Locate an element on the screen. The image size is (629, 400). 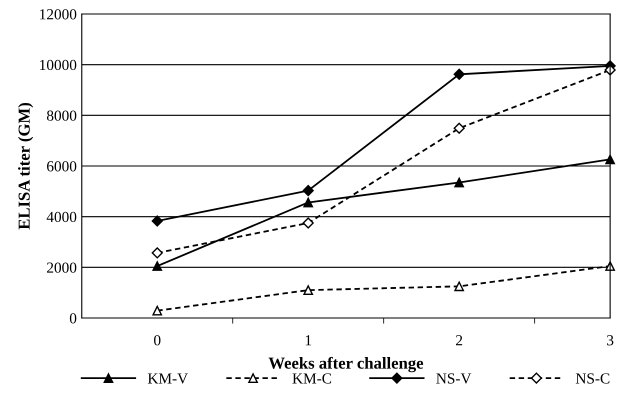
x-tick-label: 3 is located at coordinates (610, 340).